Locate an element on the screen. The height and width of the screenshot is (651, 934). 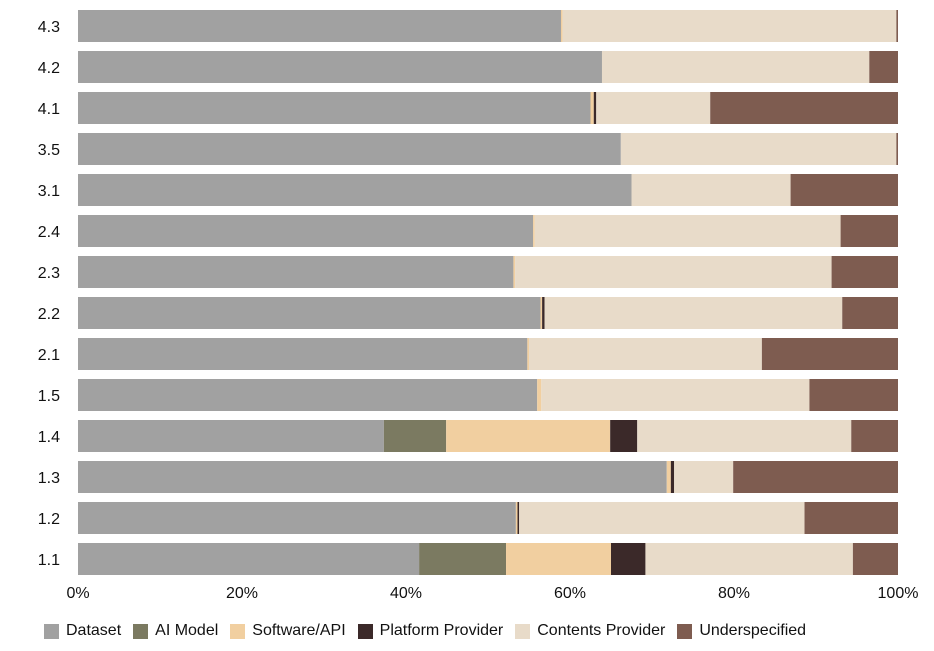
bar-segment-4-2-dataset is located at coordinates (340, 67).